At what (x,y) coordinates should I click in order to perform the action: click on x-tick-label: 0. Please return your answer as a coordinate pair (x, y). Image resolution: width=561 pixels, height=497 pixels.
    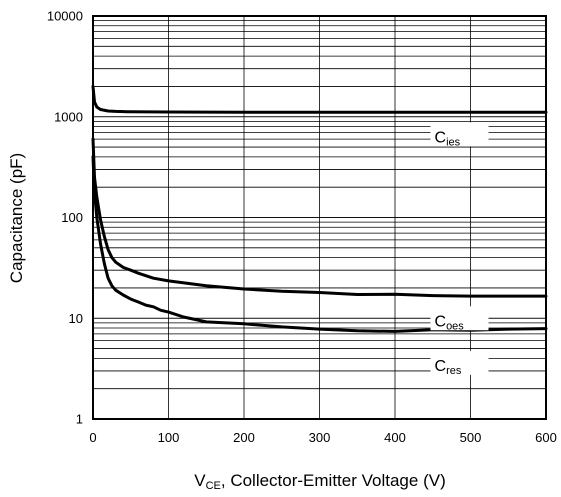
    Looking at the image, I should click on (92, 437).